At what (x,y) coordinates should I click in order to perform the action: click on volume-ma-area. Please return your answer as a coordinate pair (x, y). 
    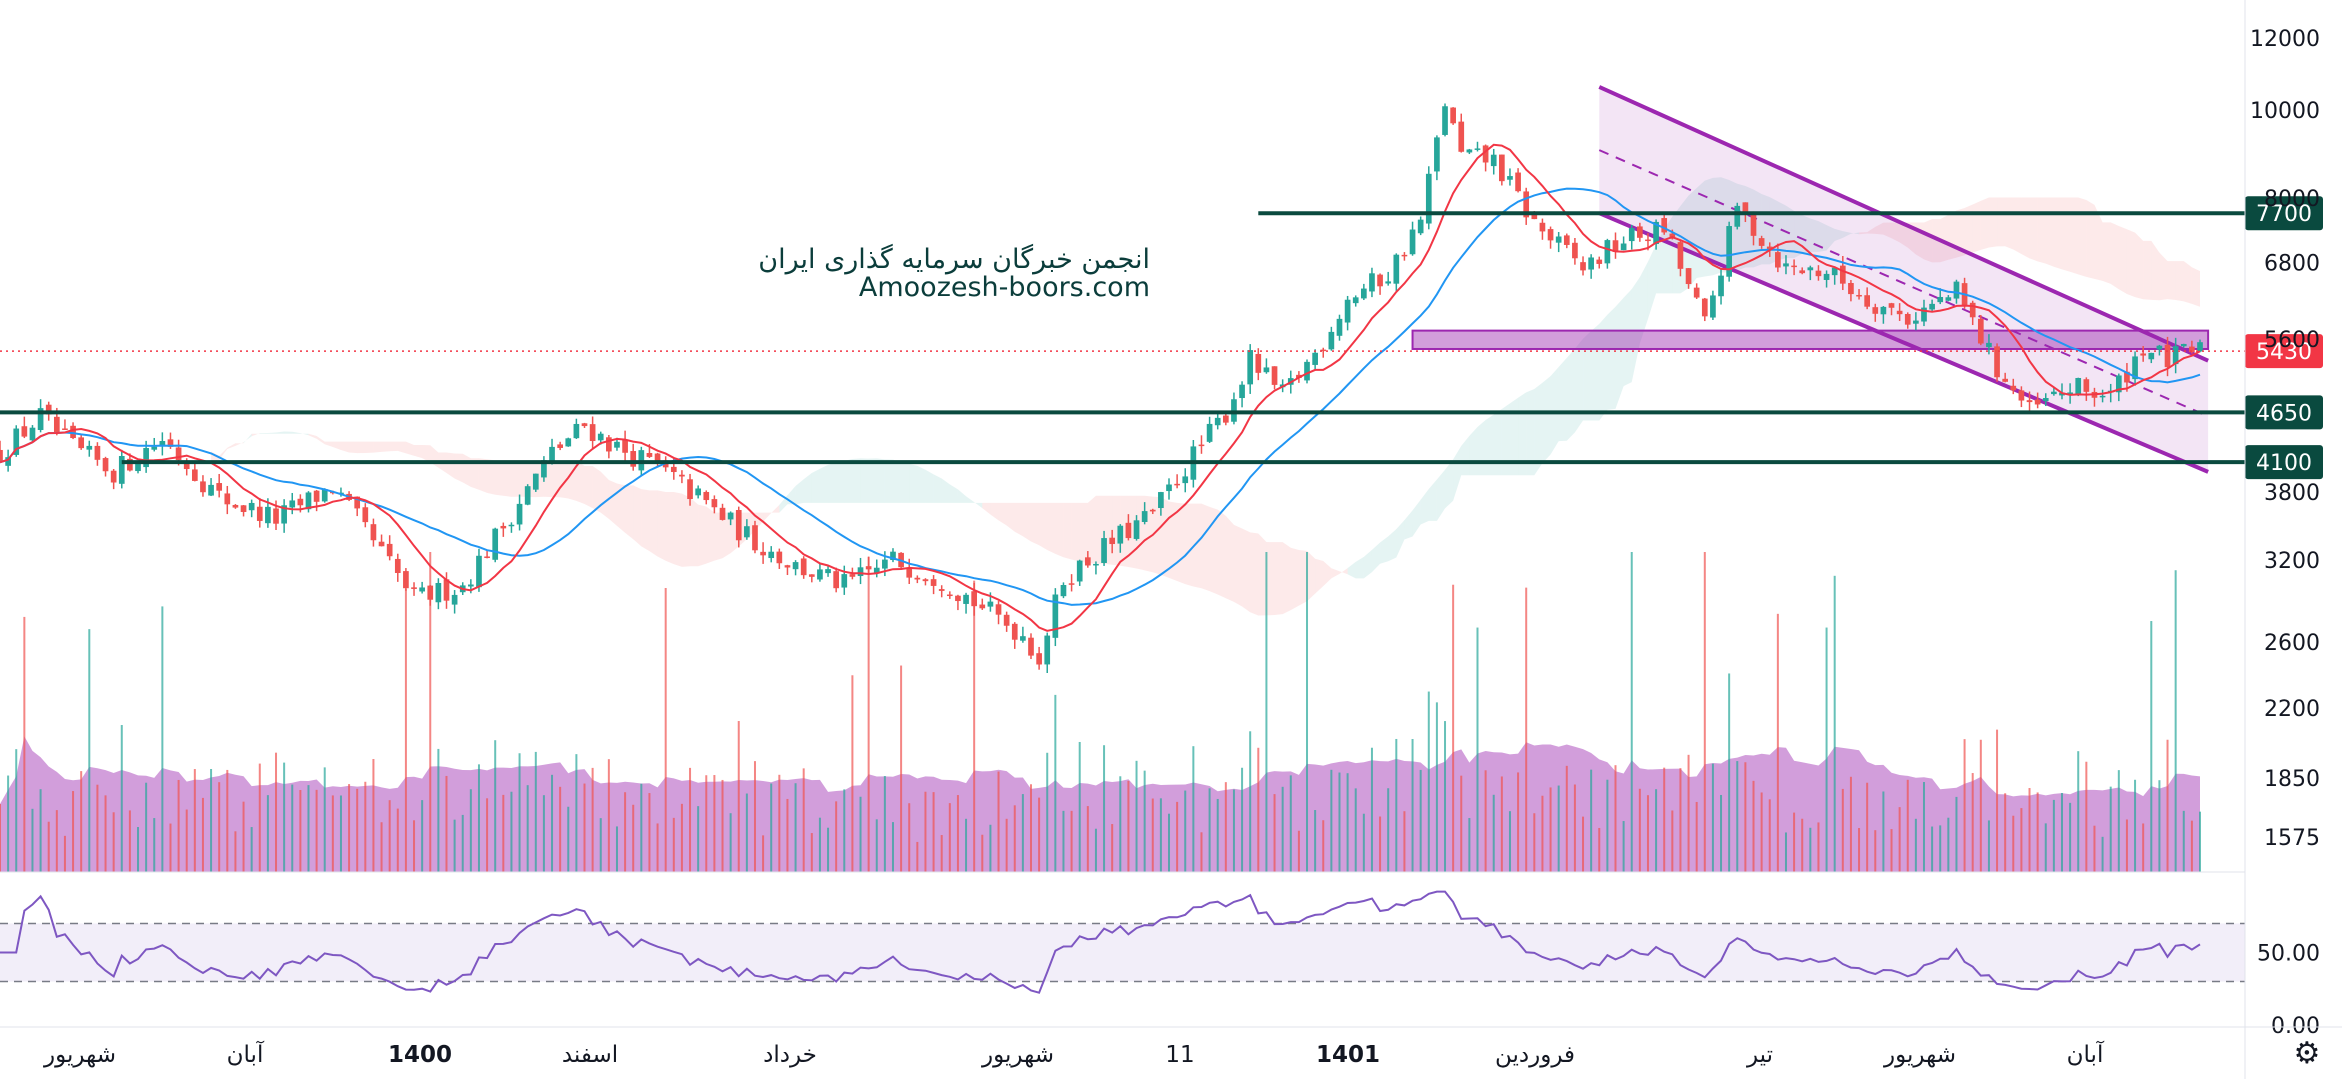
    Looking at the image, I should click on (1100, 804).